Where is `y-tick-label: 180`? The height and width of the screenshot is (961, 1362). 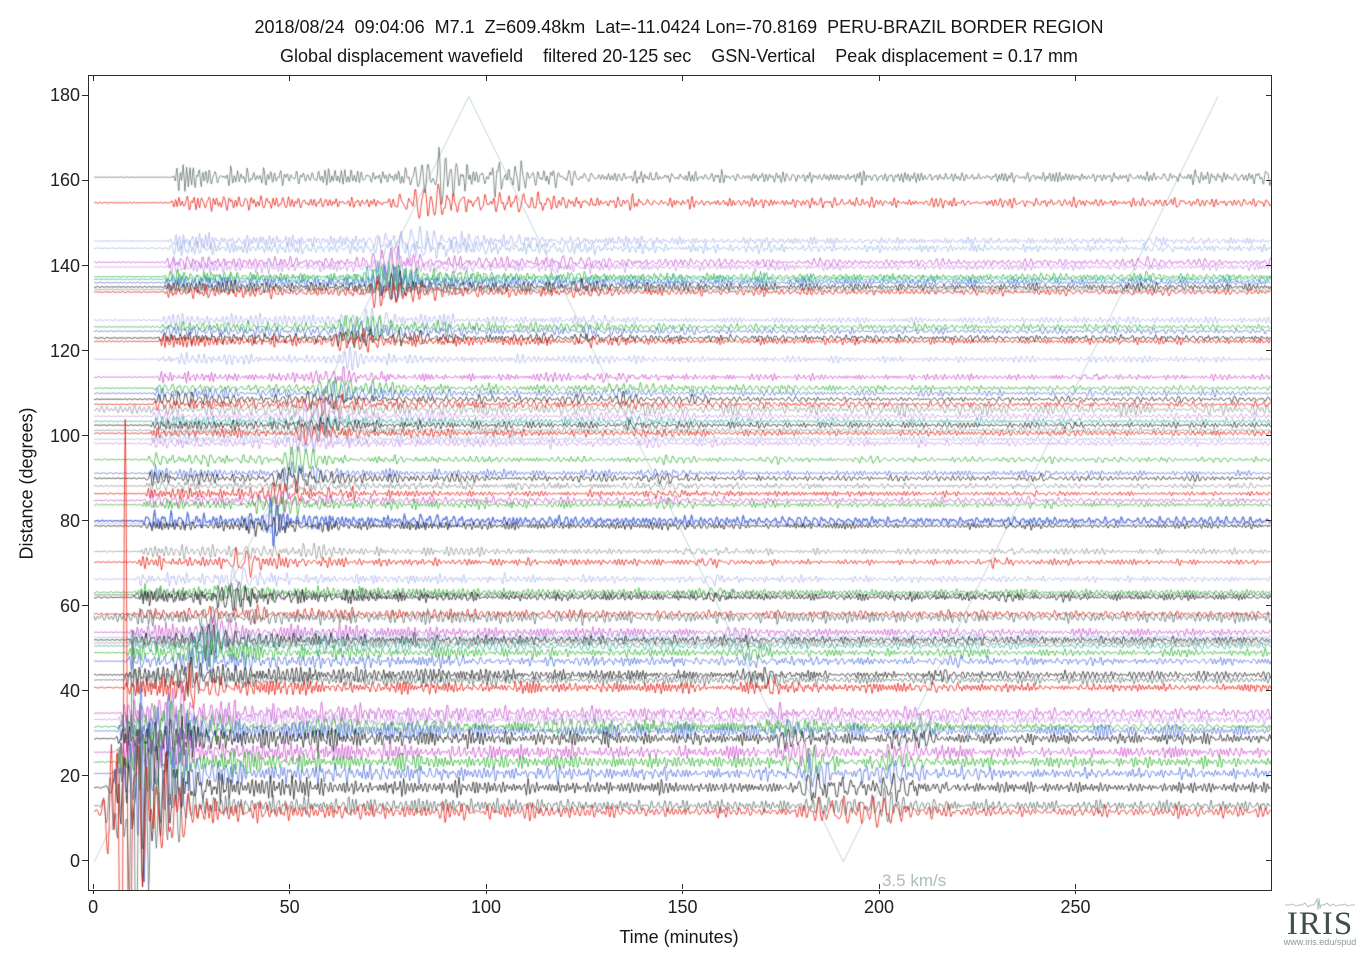 y-tick-label: 180 is located at coordinates (64, 95).